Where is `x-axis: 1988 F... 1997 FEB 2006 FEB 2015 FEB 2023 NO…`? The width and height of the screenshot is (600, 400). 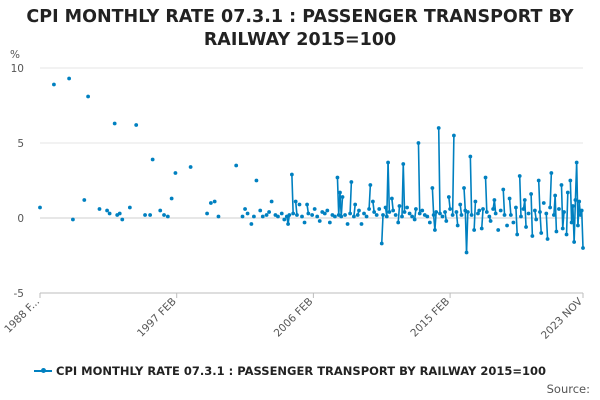
x-axis: 1988 F... 1997 FEB 2006 FEB 2015 FEB 2023 NO… is located at coordinates (294, 317).